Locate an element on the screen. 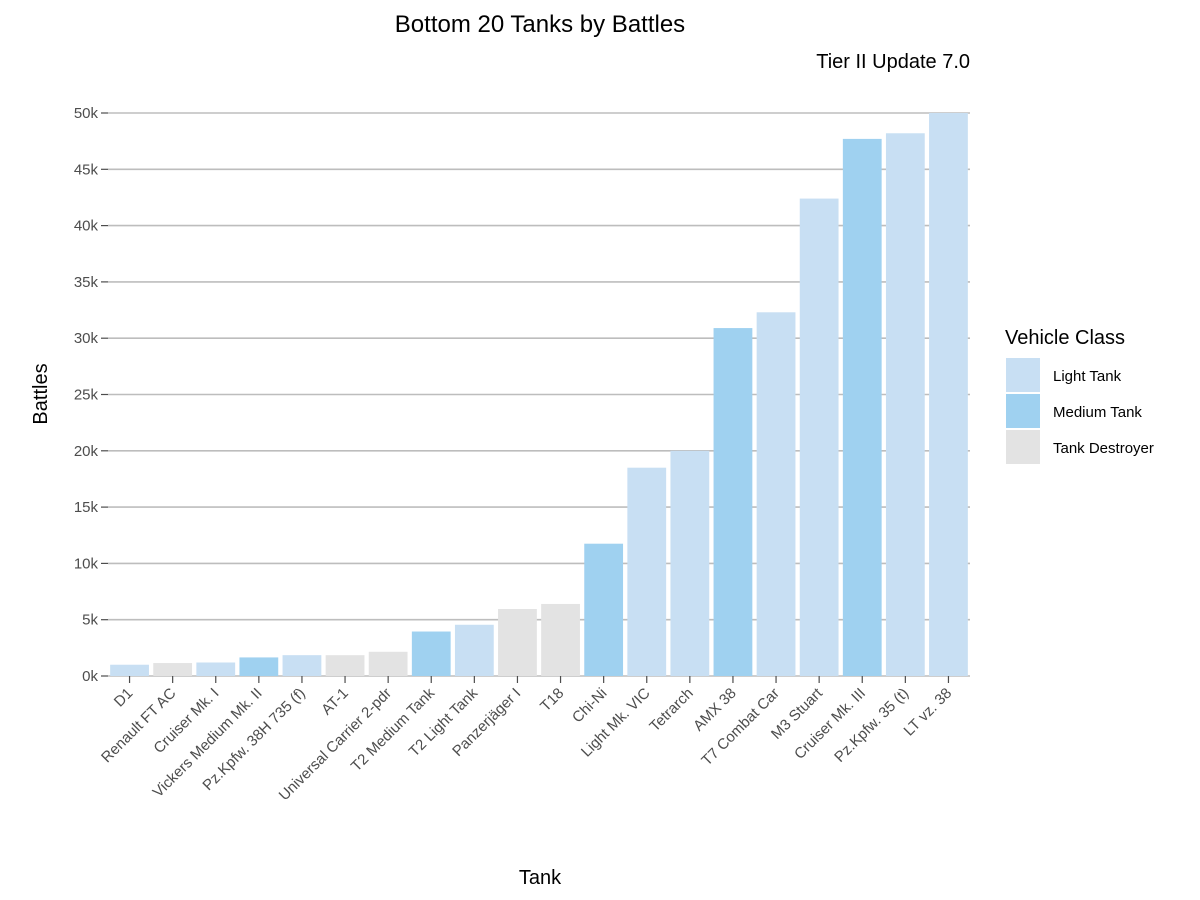 This screenshot has height=900, width=1200. y-tick-label: 25k is located at coordinates (86, 395).